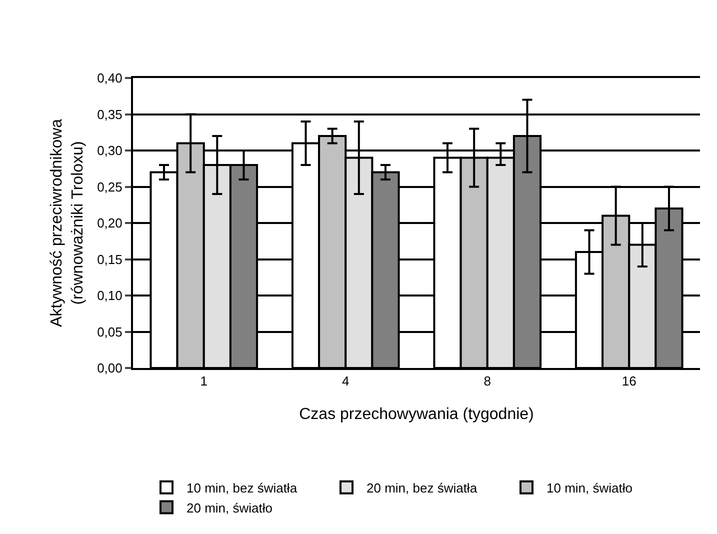 Image resolution: width=717 pixels, height=534 pixels. What do you see at coordinates (109, 114) in the screenshot?
I see `y-tick-label: 0,35` at bounding box center [109, 114].